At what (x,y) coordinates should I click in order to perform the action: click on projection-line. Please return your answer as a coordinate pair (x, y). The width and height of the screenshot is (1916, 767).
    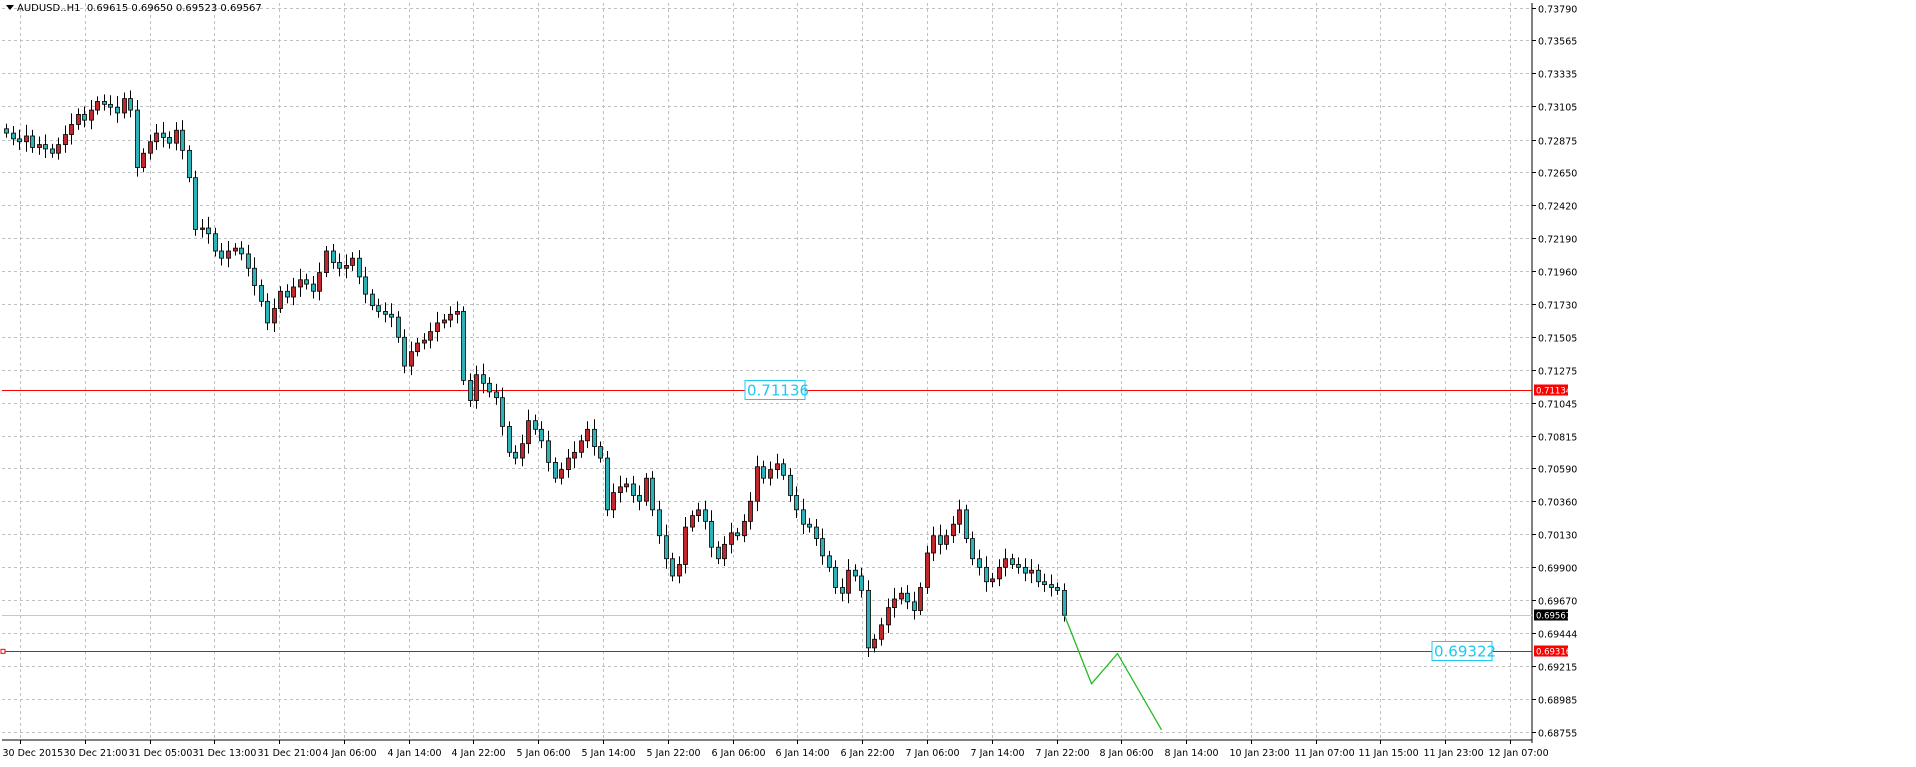
    Looking at the image, I should click on (1113, 672).